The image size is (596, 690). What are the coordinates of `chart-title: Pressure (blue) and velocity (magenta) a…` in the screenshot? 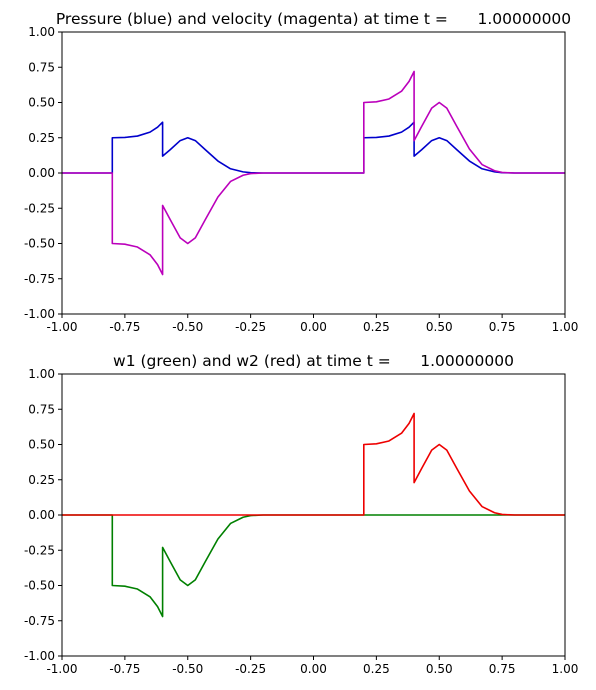 It's located at (313, 19).